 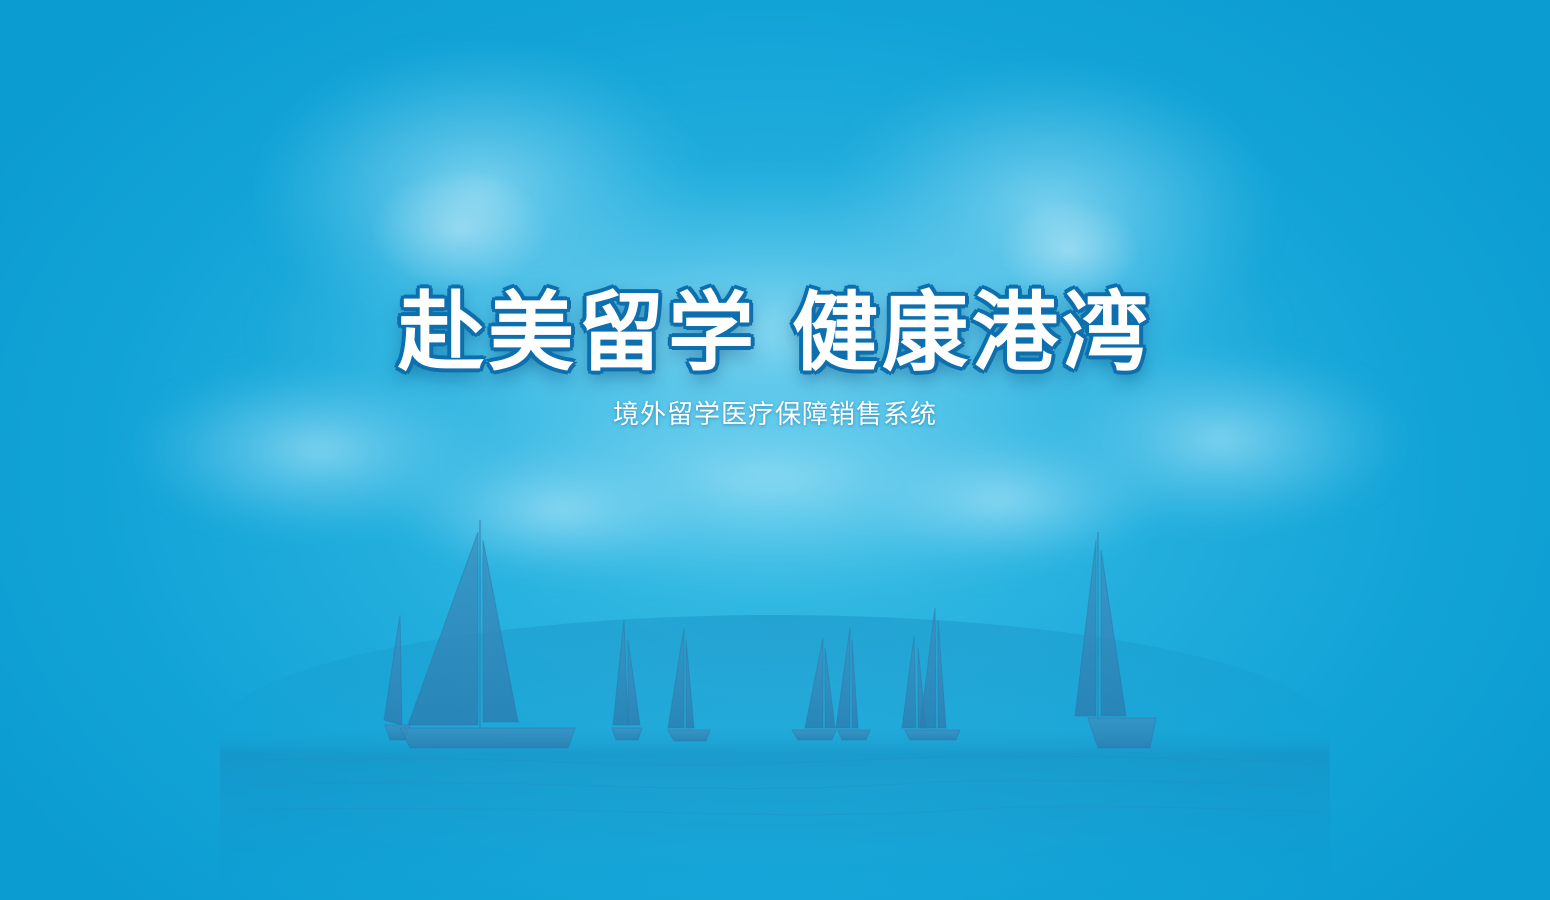 What do you see at coordinates (774, 415) in the screenshot?
I see `hero-subtitle: 境外留学医疗保障销售系统` at bounding box center [774, 415].